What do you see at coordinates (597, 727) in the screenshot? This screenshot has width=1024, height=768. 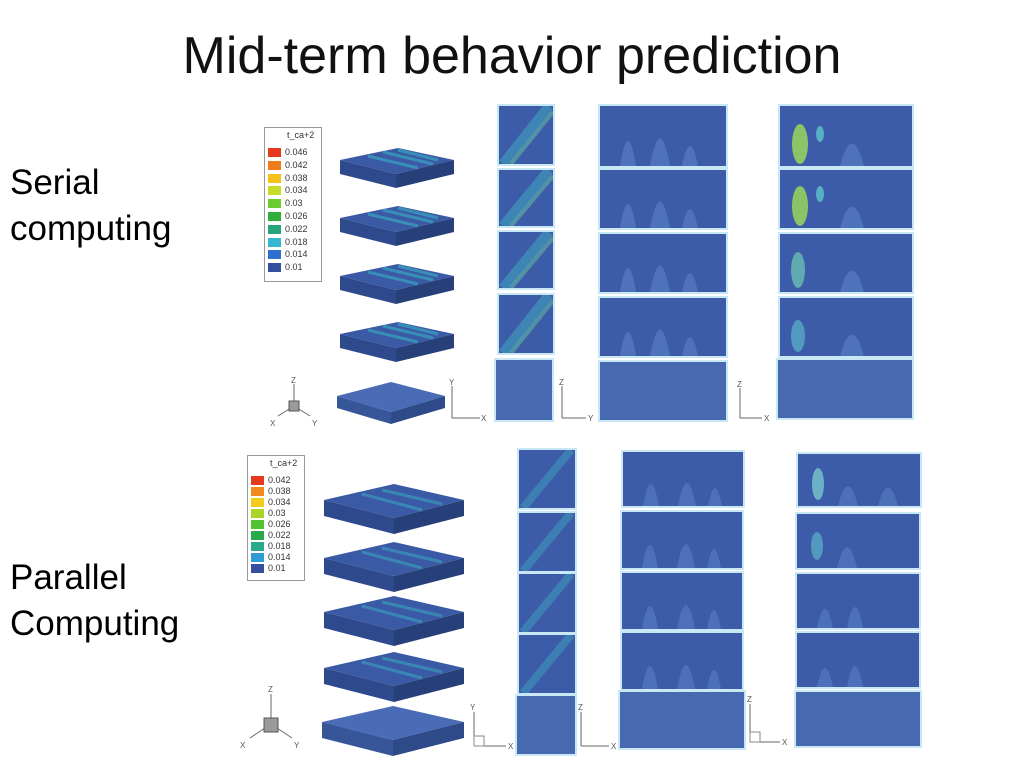 I see `parallel-xz-axes: Z X` at bounding box center [597, 727].